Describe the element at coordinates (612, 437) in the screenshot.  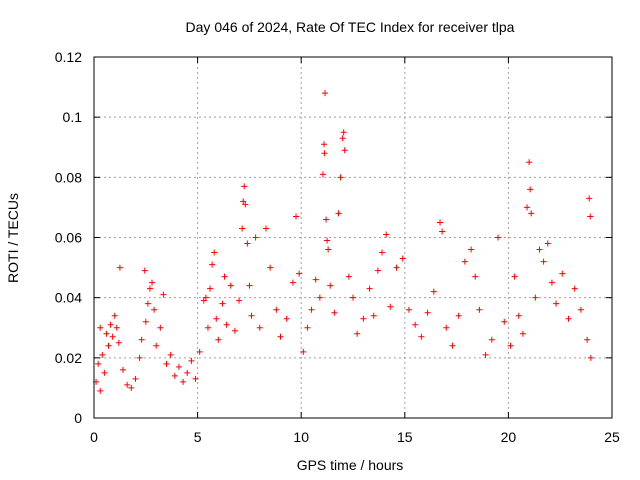
I see `x-tick-label: 25` at that location.